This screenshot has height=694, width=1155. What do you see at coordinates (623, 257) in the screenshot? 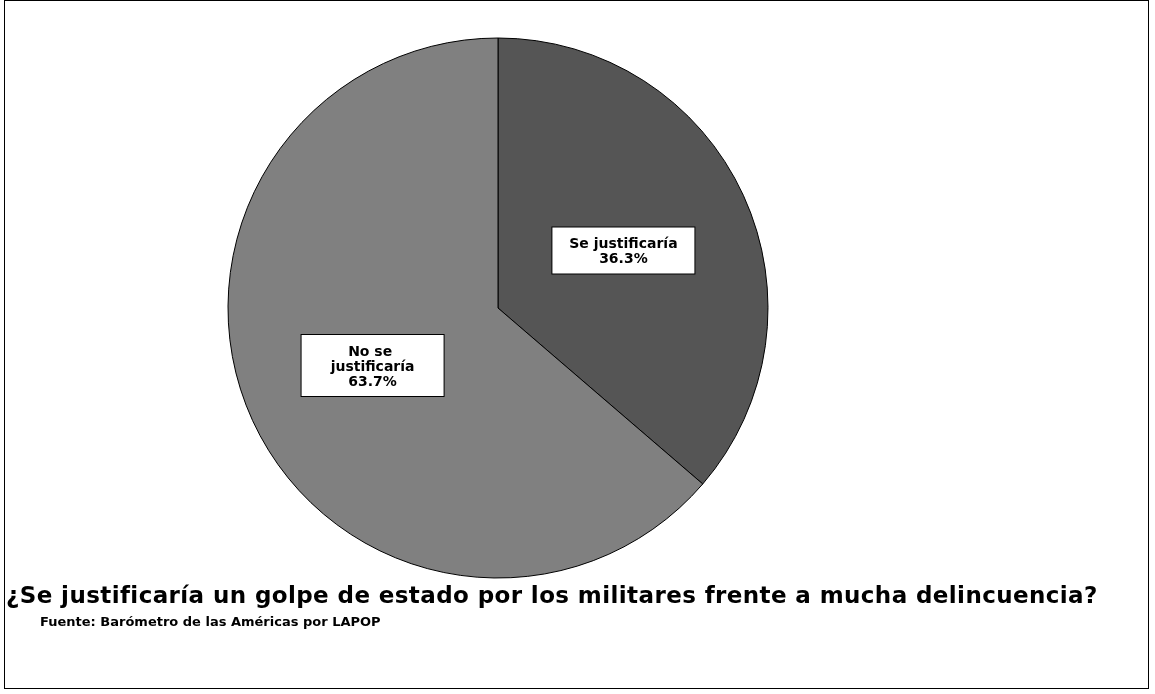
I see `data-label: 36.3%` at bounding box center [623, 257].